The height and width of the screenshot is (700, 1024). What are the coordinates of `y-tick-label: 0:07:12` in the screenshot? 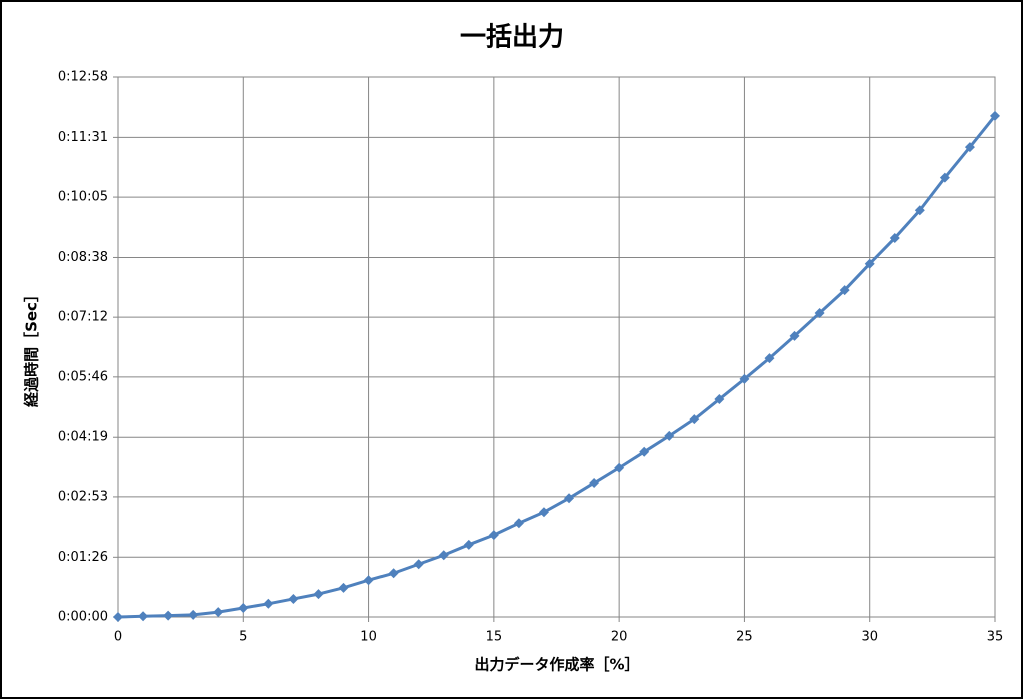 It's located at (83, 317).